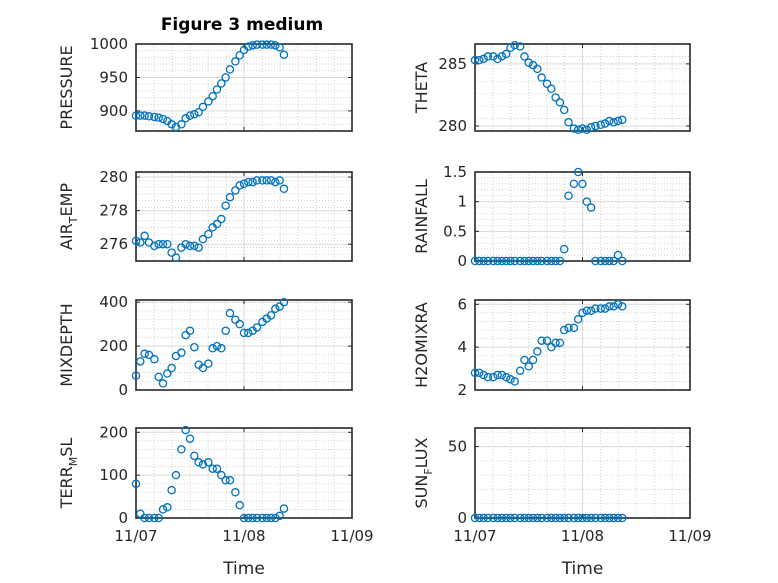 The width and height of the screenshot is (778, 583). What do you see at coordinates (68, 216) in the screenshot?
I see `y-axis-label: AIRTEMP` at bounding box center [68, 216].